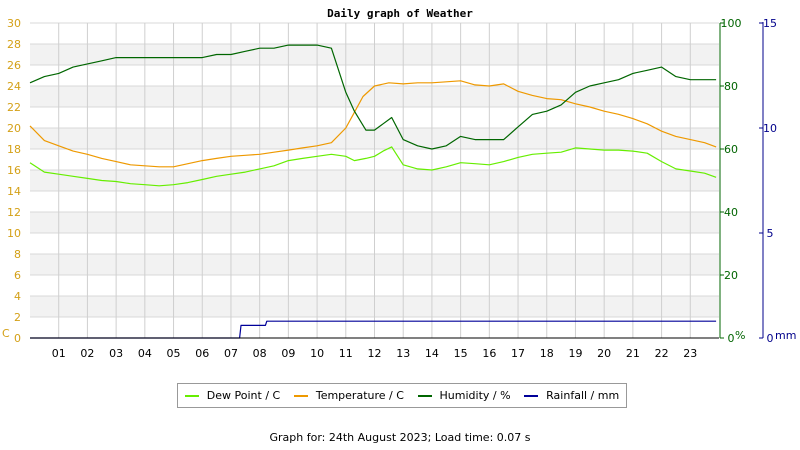 The width and height of the screenshot is (800, 450). Describe the element at coordinates (145, 353) in the screenshot. I see `x-tick-label: 04` at that location.